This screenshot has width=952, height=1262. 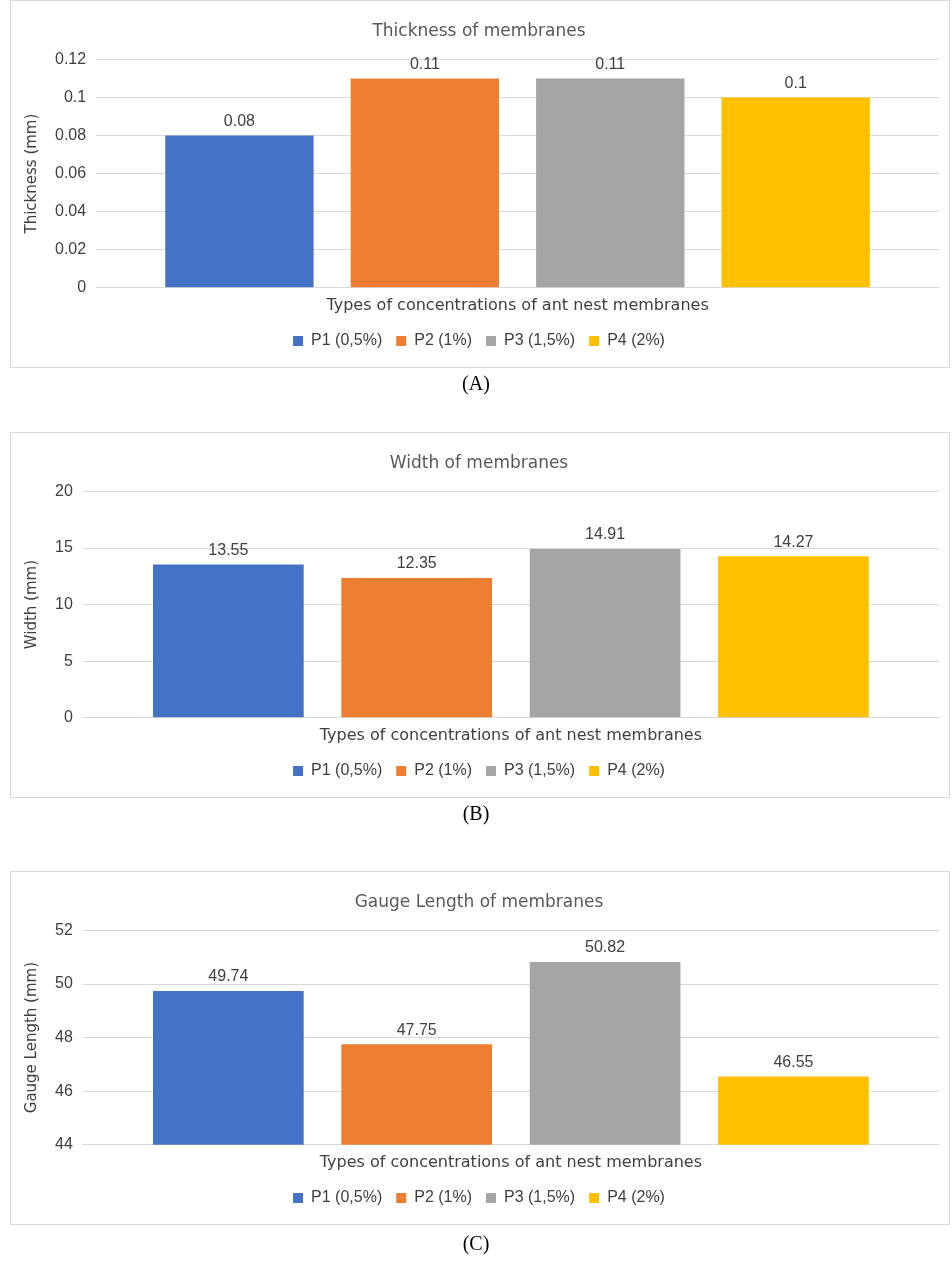 I want to click on y-tick-label: 5, so click(x=68, y=660).